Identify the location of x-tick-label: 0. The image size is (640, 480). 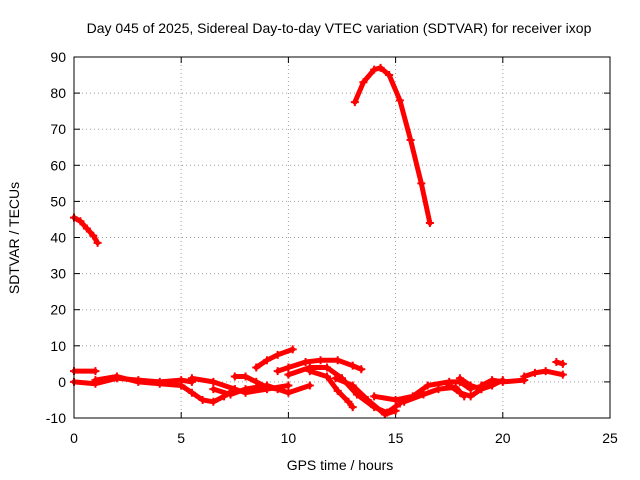
(74, 438).